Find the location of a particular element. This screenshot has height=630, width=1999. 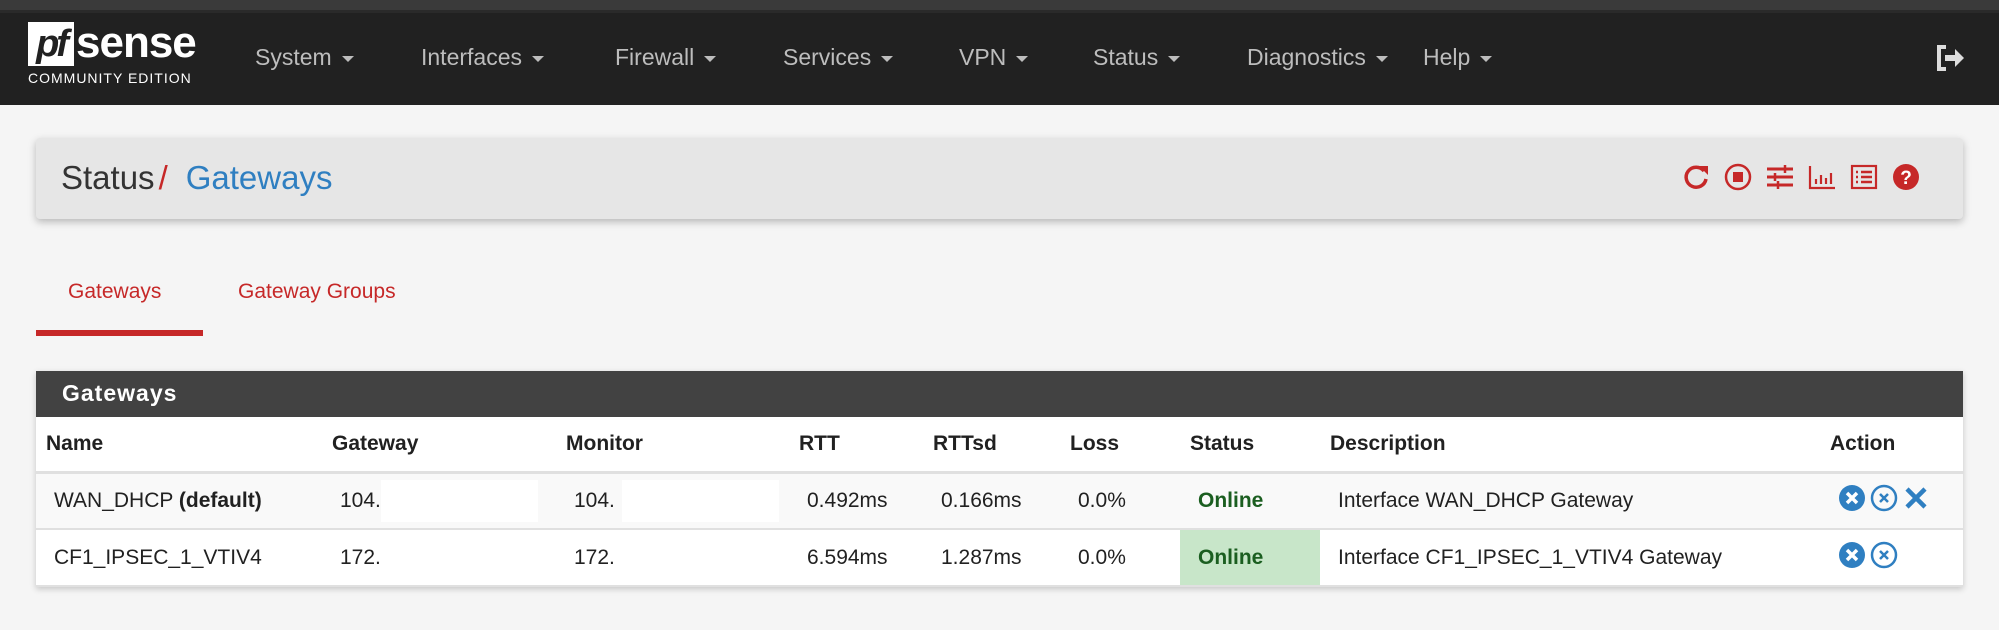

breadcrumb-bar: Status / Gateways ? is located at coordinates (999, 178).